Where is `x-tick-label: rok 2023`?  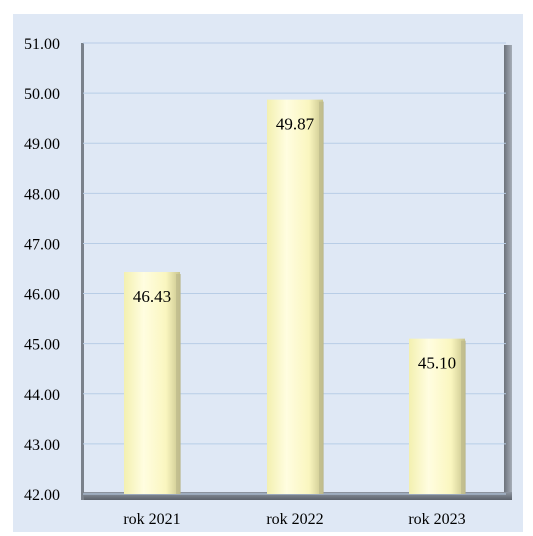
x-tick-label: rok 2023 is located at coordinates (436, 519).